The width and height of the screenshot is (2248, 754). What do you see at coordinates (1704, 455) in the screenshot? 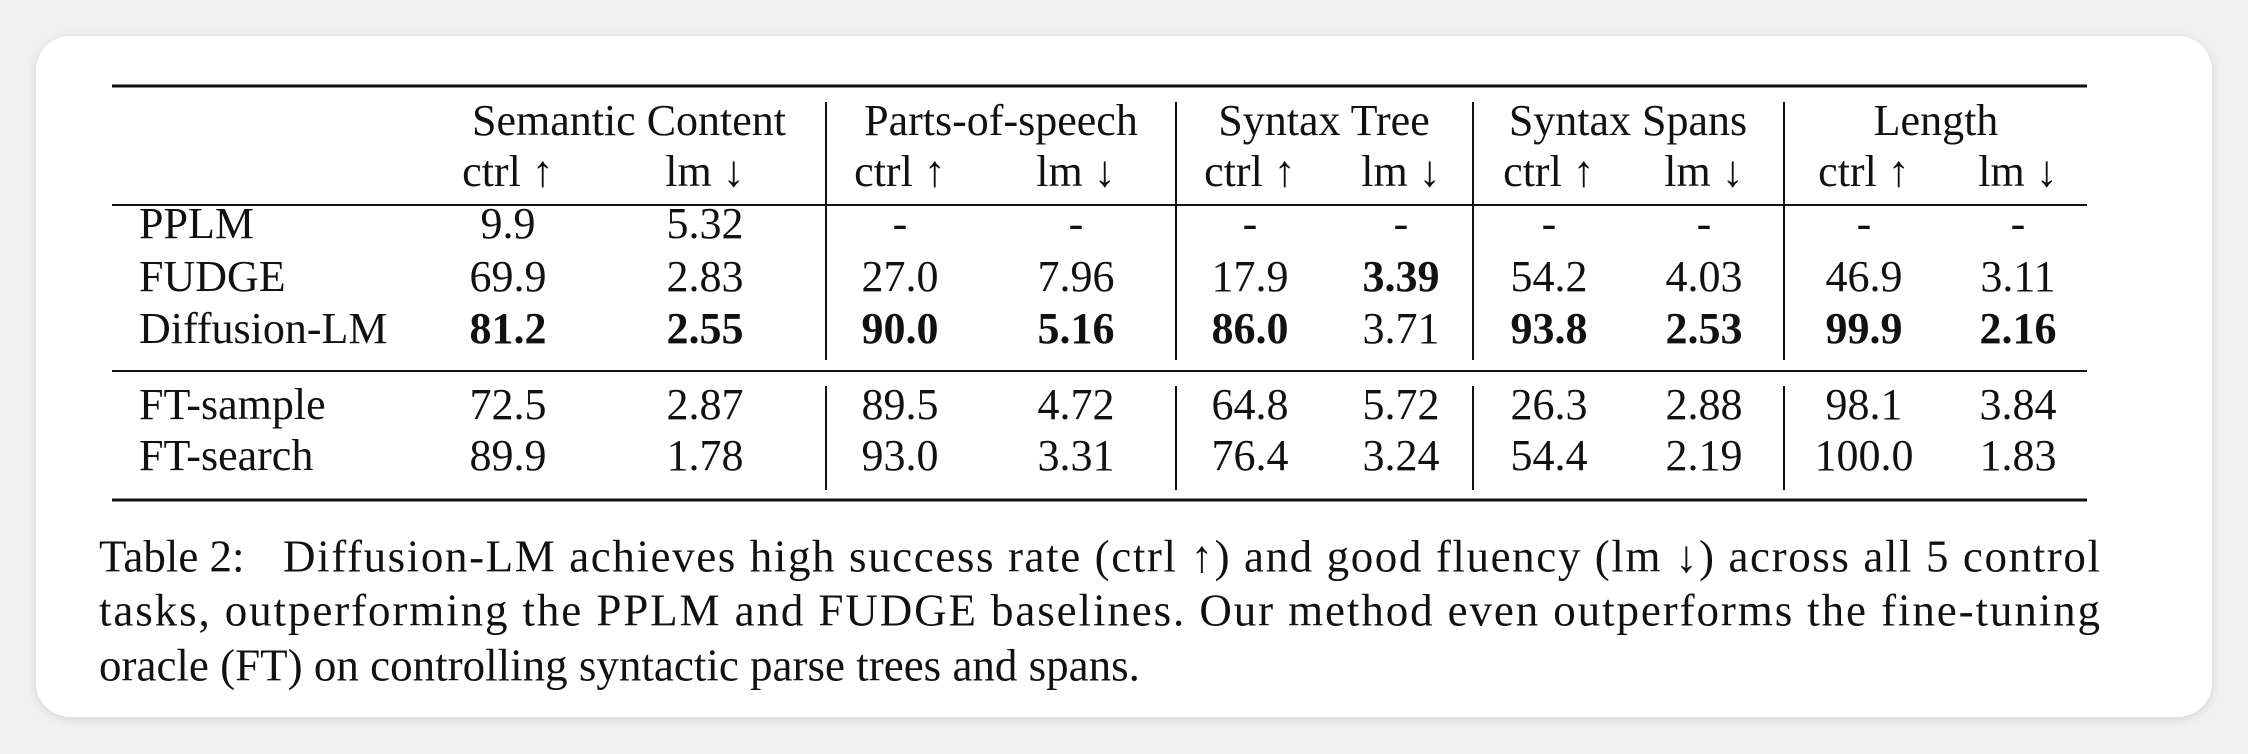
I see `cell: 2.19` at bounding box center [1704, 455].